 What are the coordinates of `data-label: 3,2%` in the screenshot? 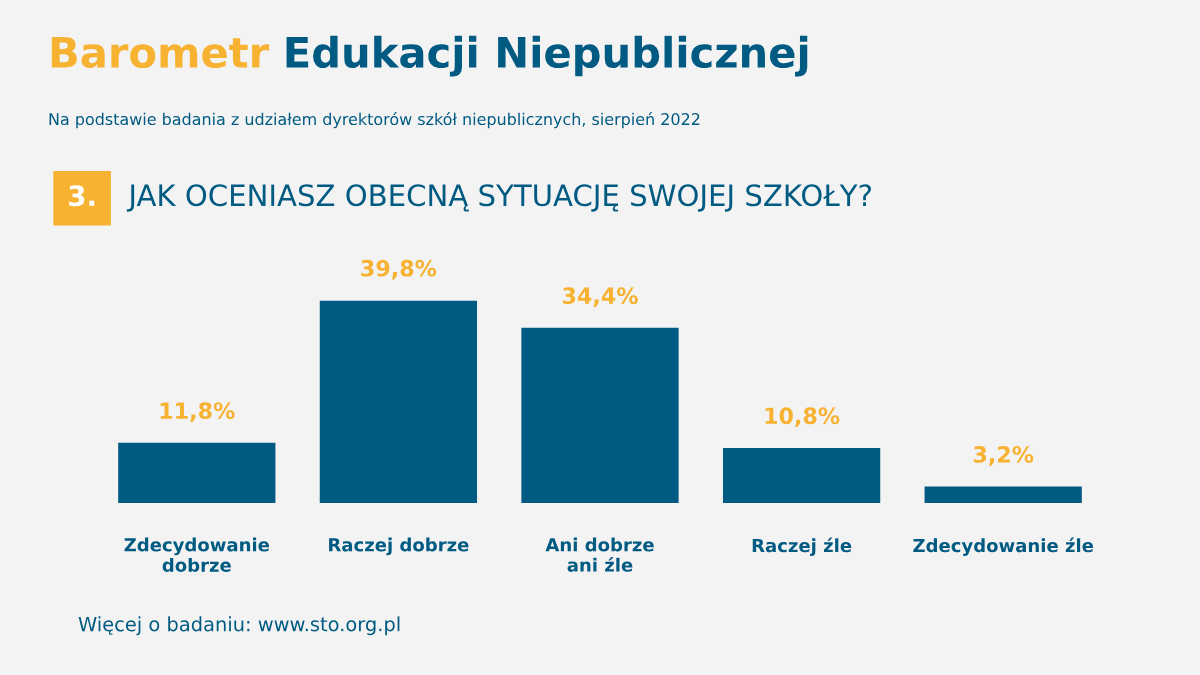 It's located at (1003, 456).